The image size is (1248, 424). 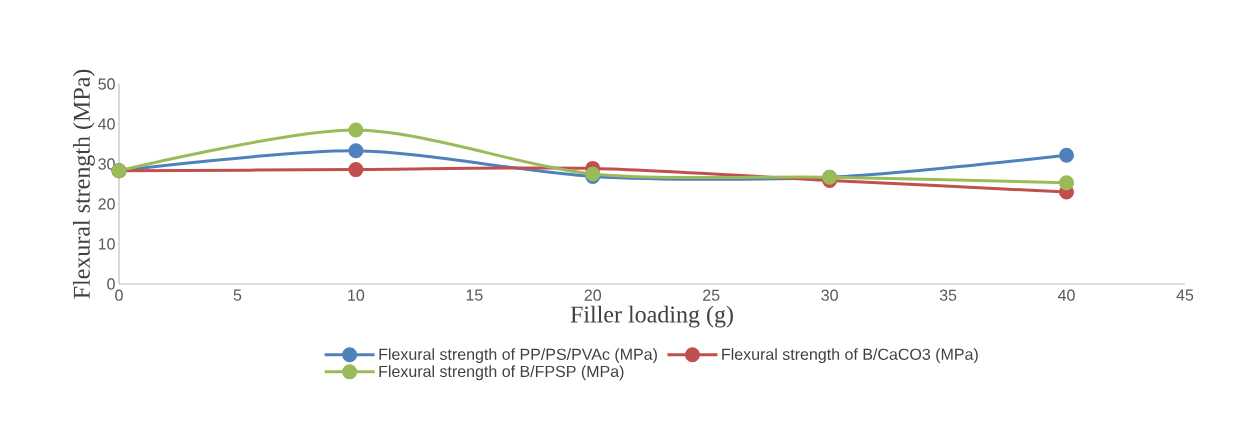 What do you see at coordinates (111, 284) in the screenshot?
I see `y-tick-label: 0` at bounding box center [111, 284].